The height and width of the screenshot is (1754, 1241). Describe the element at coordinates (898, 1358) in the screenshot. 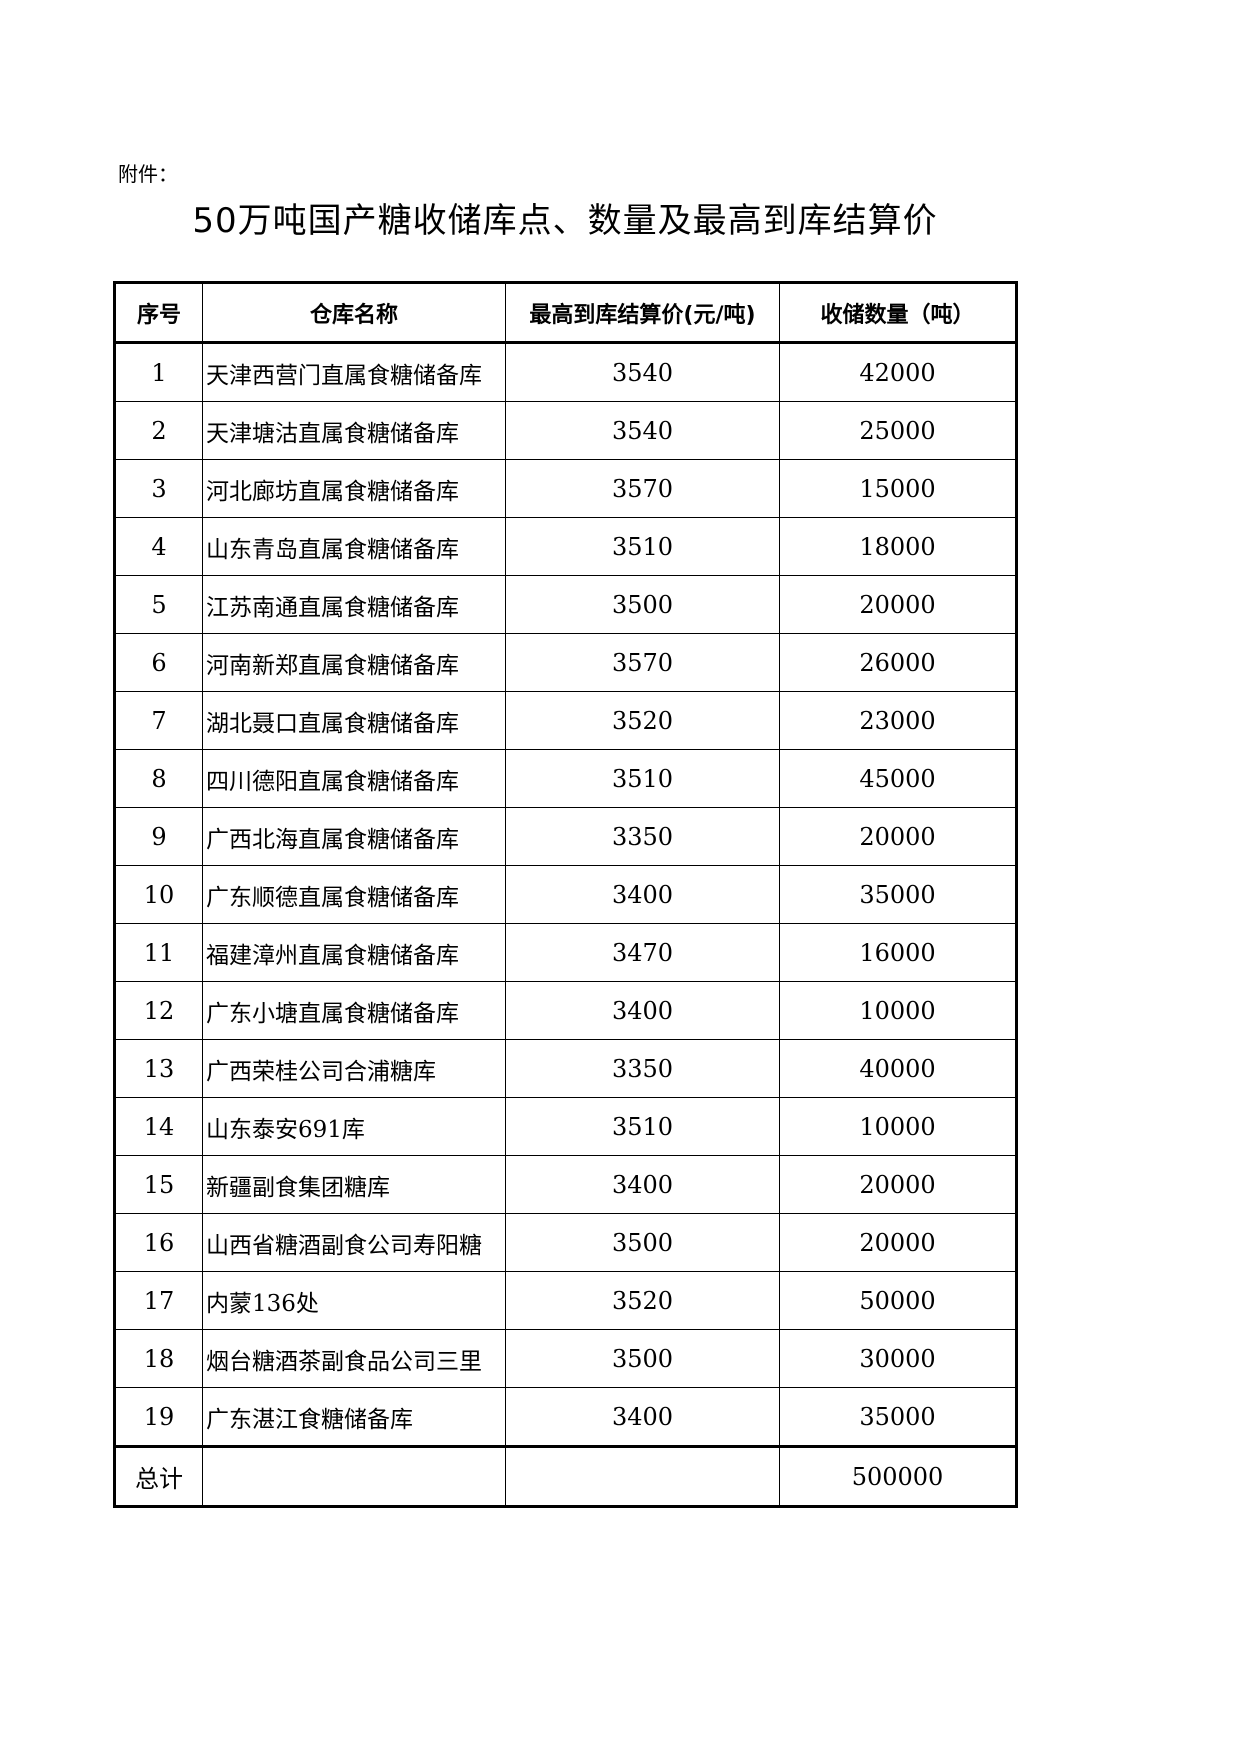

I see `cell-quantity: 30000` at that location.